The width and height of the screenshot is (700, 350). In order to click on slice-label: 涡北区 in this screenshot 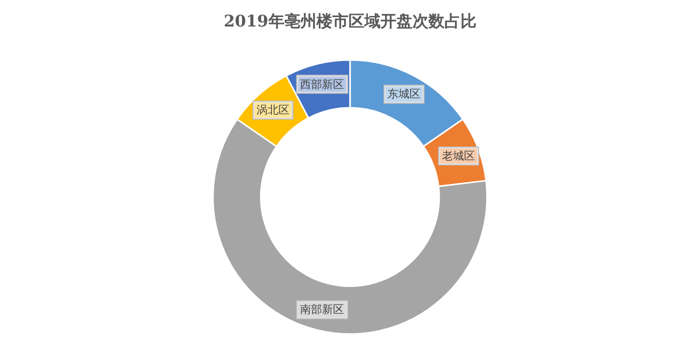, I will do `click(273, 110)`.